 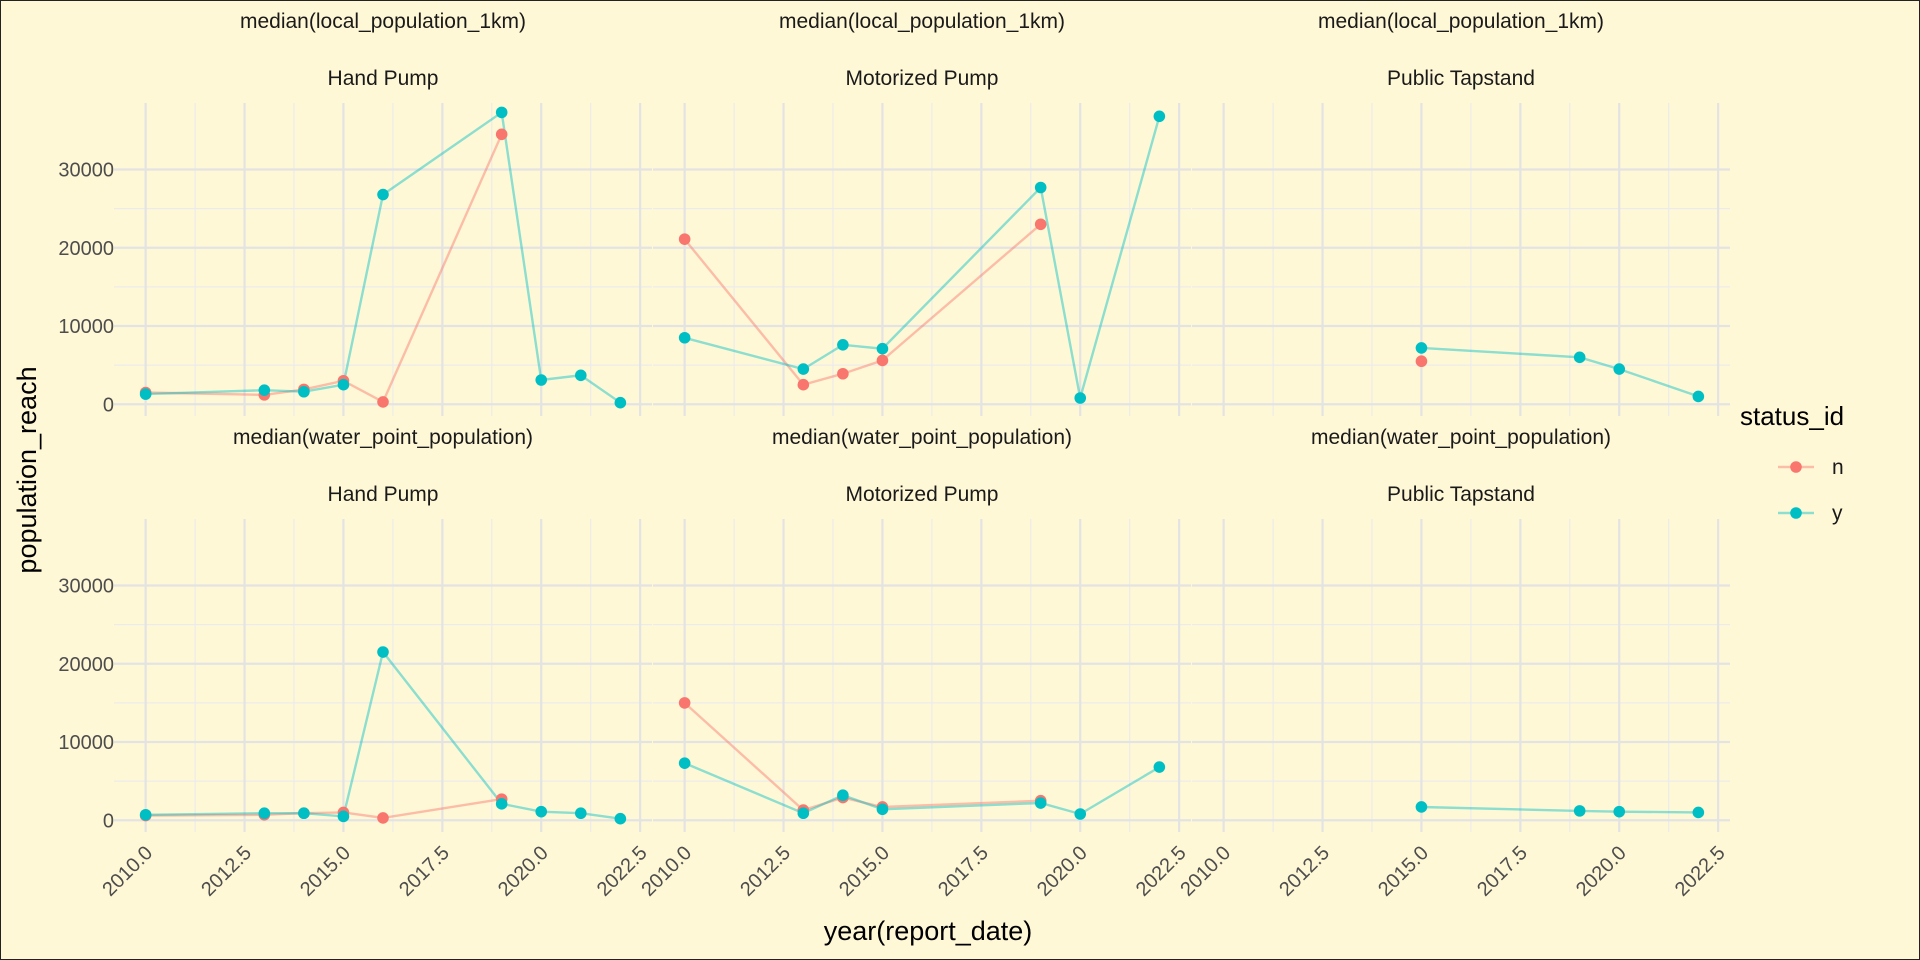 I want to click on legend-key-point-y, so click(x=1796, y=513).